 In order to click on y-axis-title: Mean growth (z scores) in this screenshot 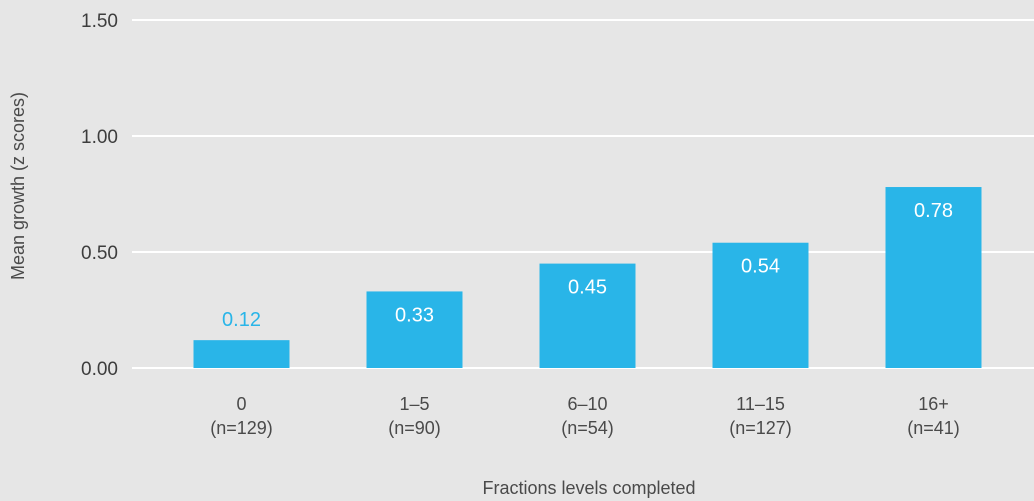, I will do `click(18, 186)`.